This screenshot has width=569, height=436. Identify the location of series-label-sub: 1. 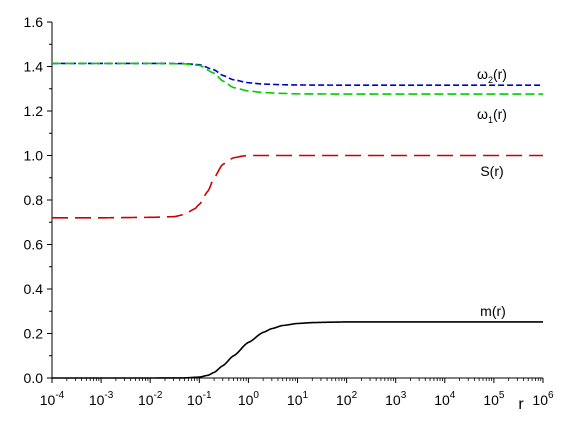
(490, 120).